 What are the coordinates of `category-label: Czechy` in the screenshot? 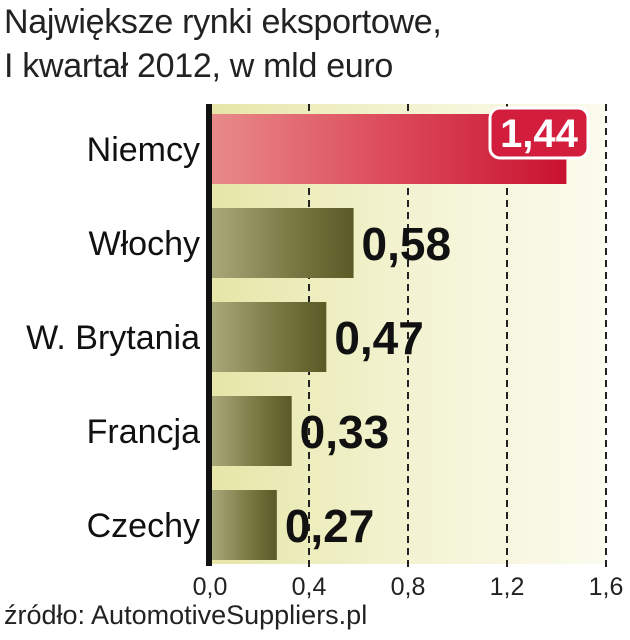 It's located at (143, 526).